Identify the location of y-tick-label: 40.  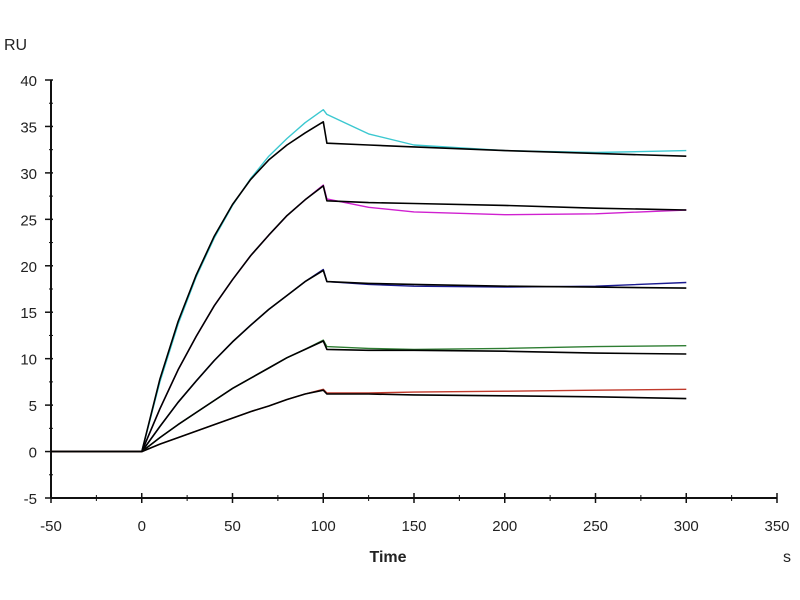
(28, 81).